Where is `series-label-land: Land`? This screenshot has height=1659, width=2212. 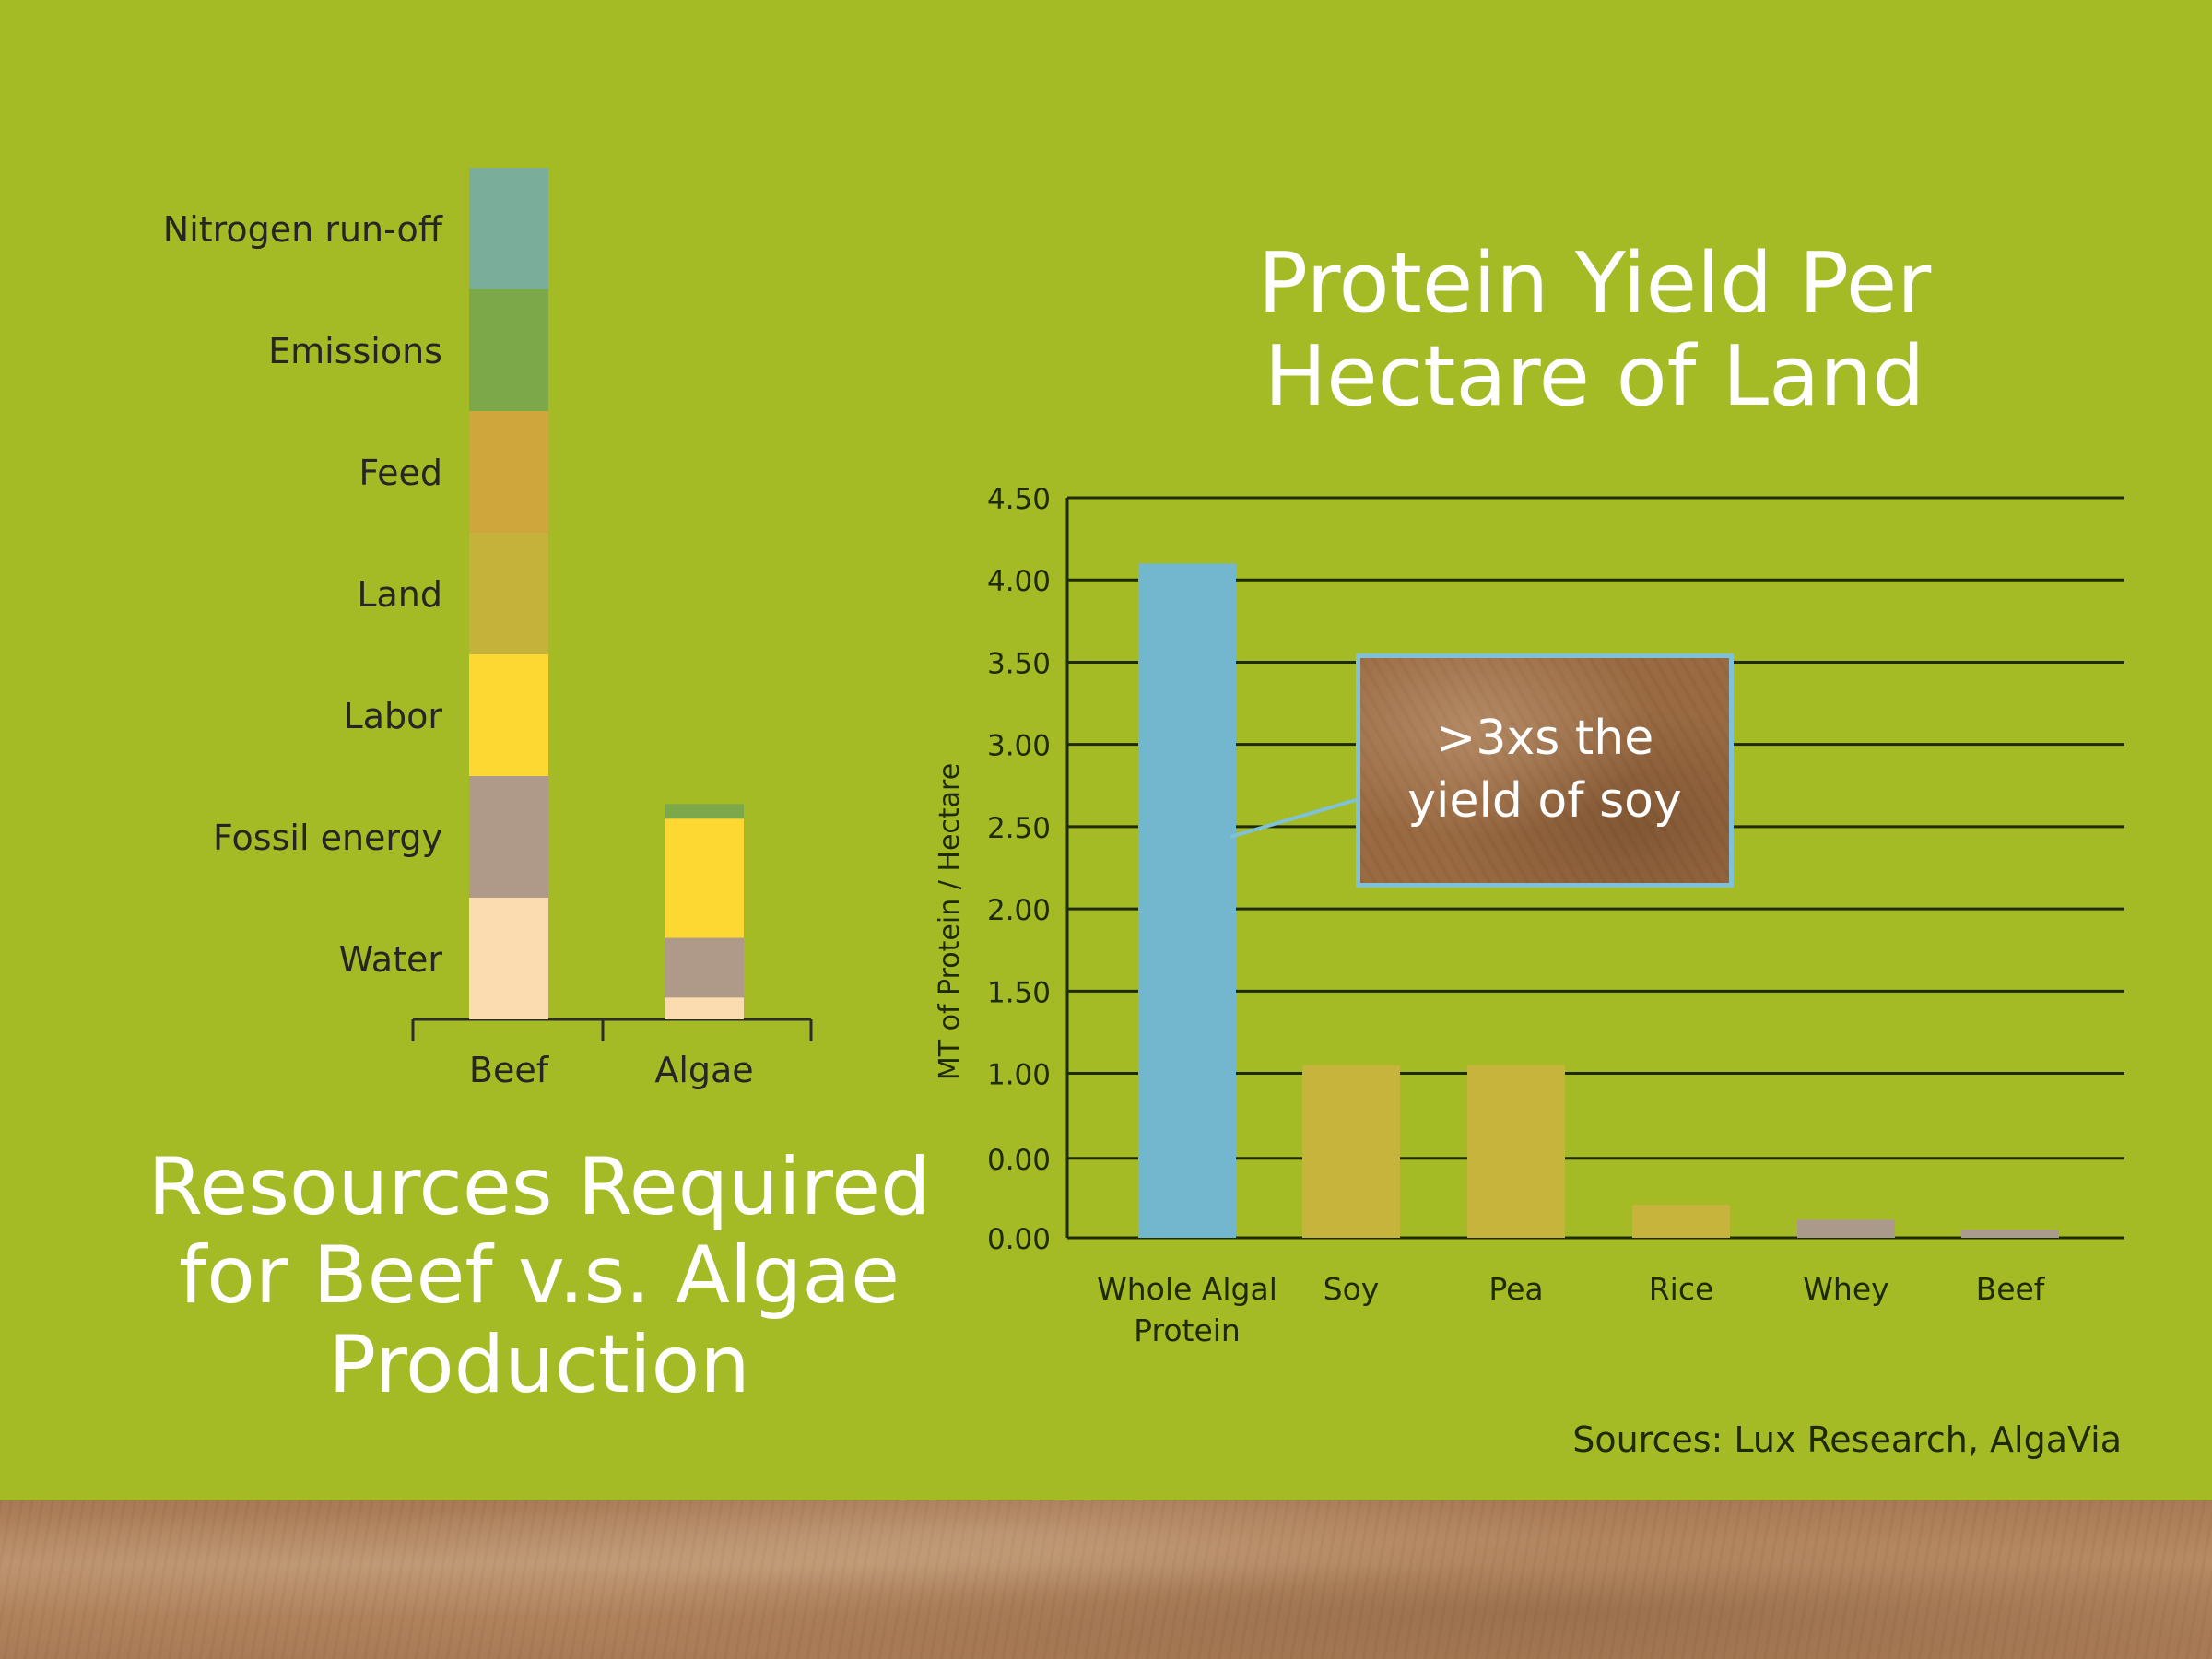 series-label-land: Land is located at coordinates (399, 594).